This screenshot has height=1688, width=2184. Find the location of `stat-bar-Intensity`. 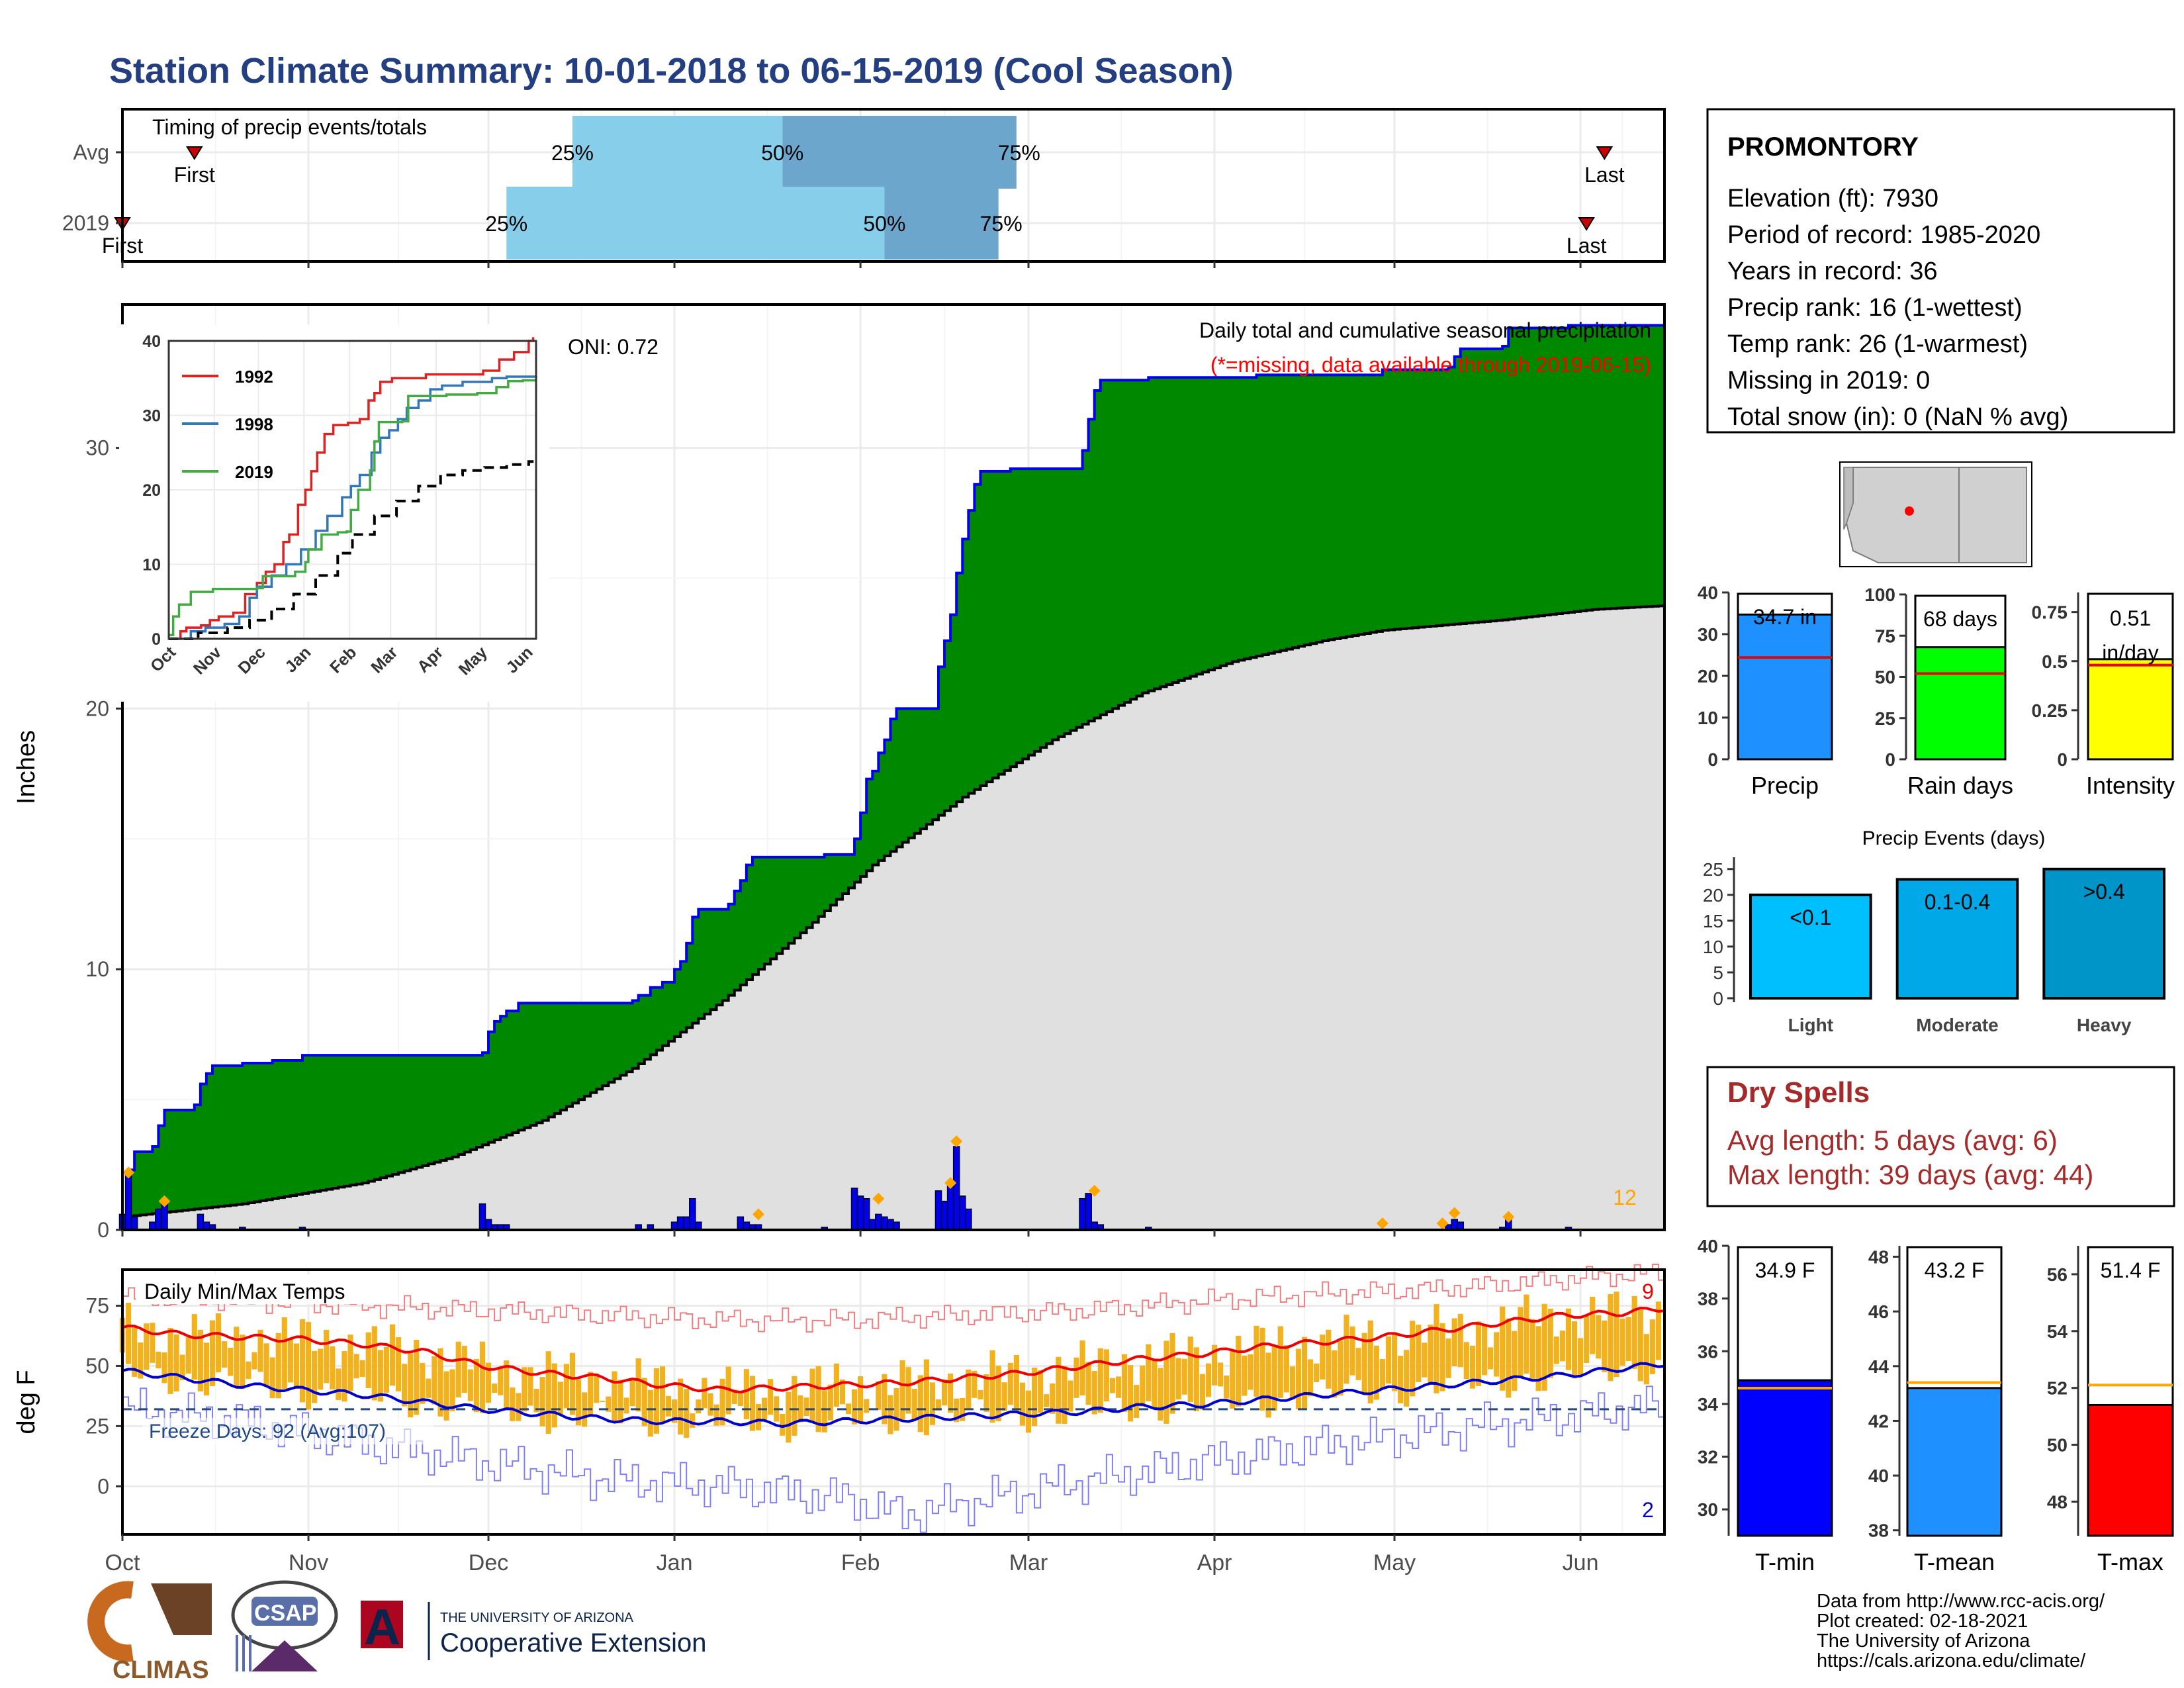

stat-bar-Intensity is located at coordinates (2130, 709).